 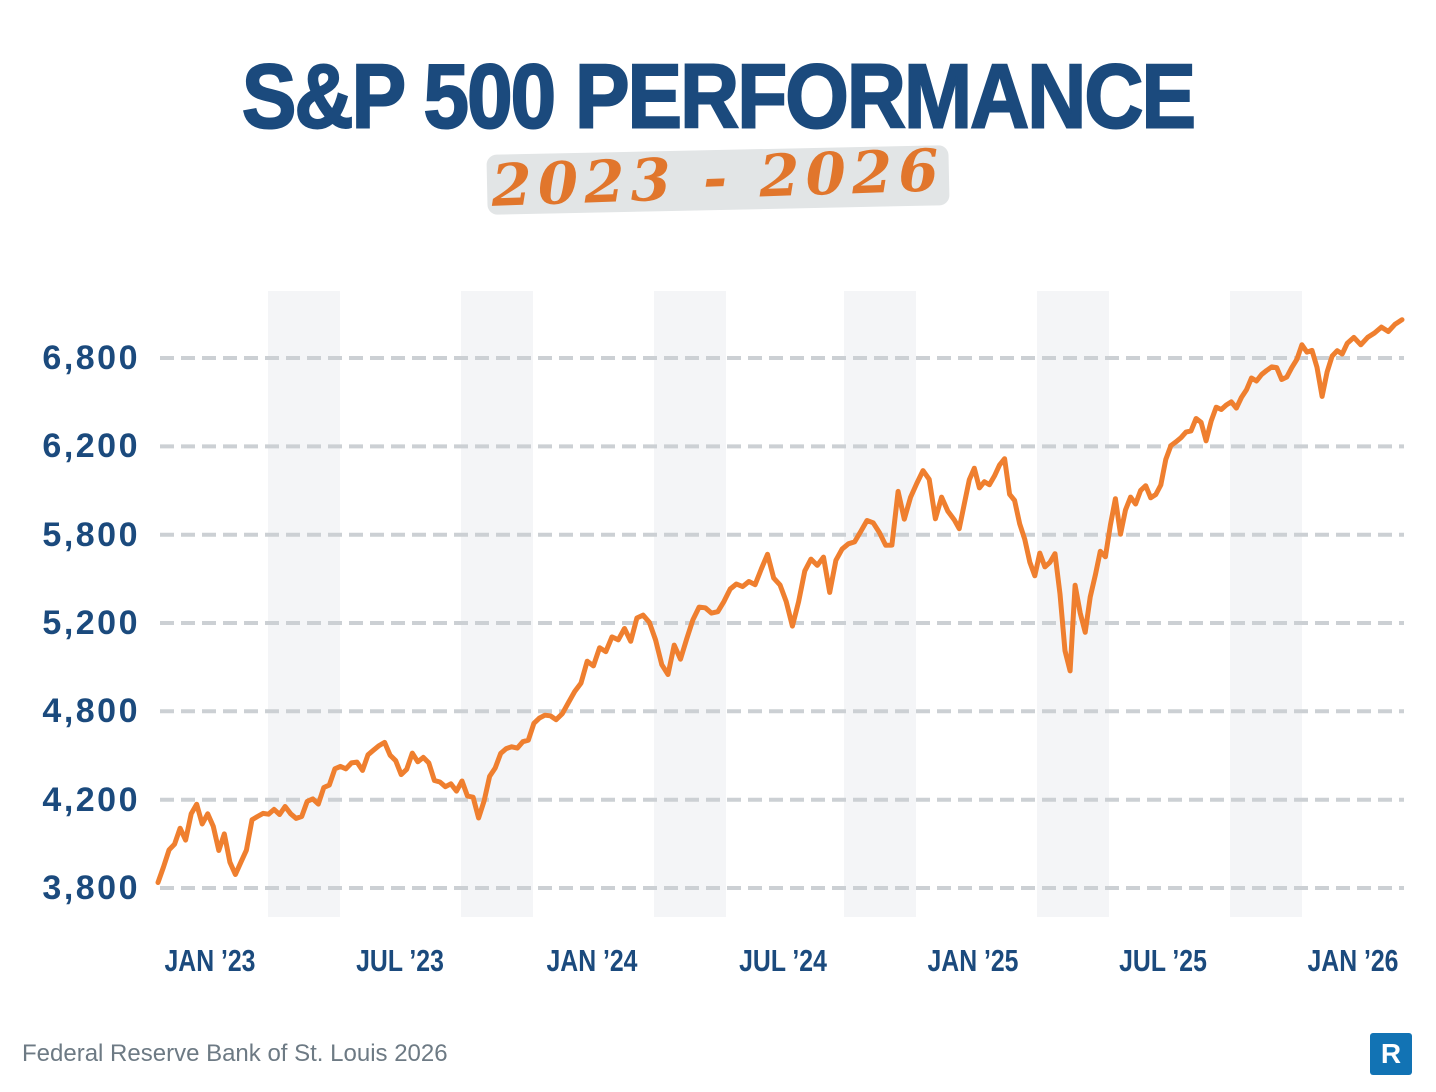 I want to click on logo-letter: R, so click(x=1391, y=1053).